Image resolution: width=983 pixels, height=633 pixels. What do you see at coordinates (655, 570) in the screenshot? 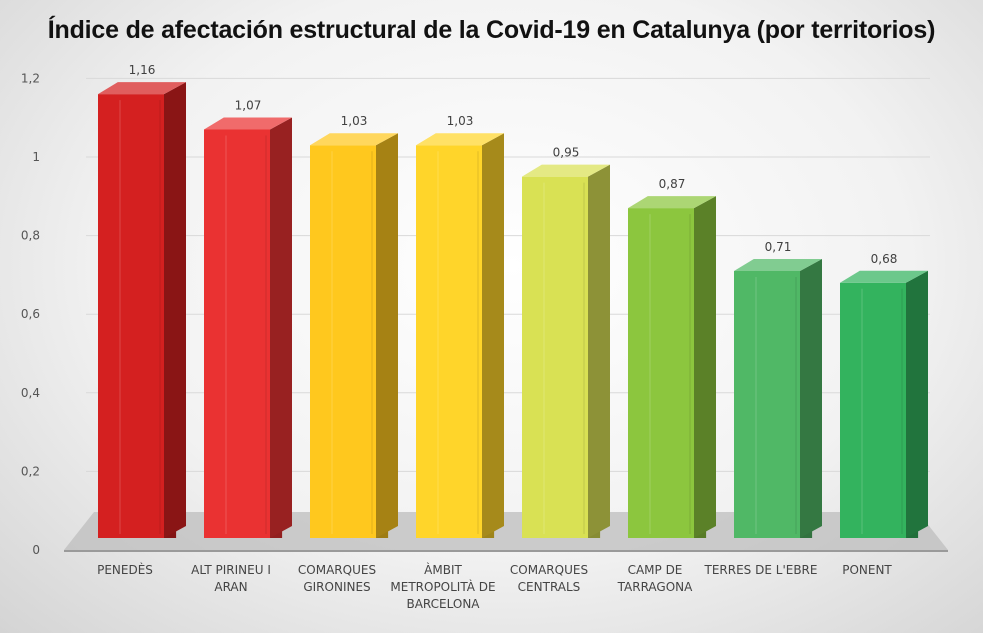
I see `x-tick-label: CAMP DE` at bounding box center [655, 570].